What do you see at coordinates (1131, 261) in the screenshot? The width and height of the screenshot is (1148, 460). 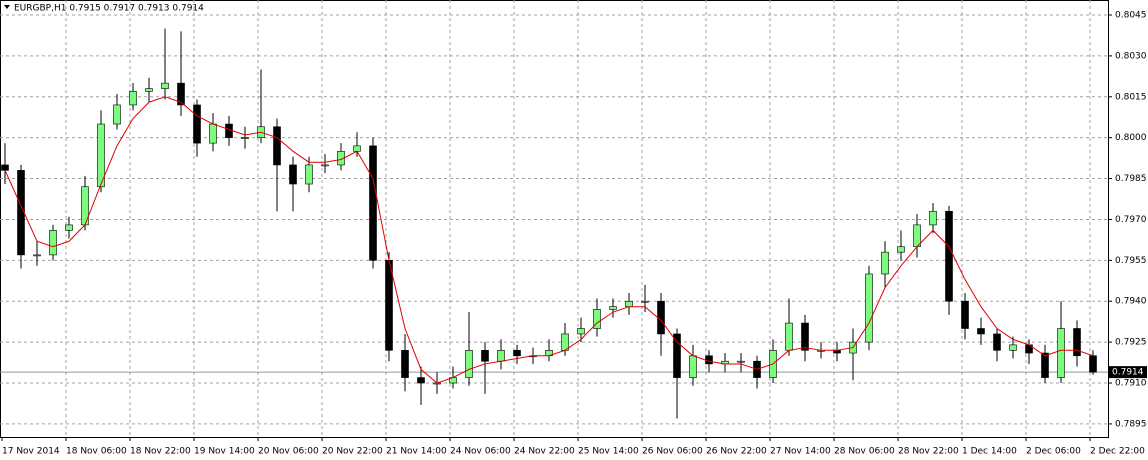 I see `y-tick-label: 0.7955` at bounding box center [1131, 261].